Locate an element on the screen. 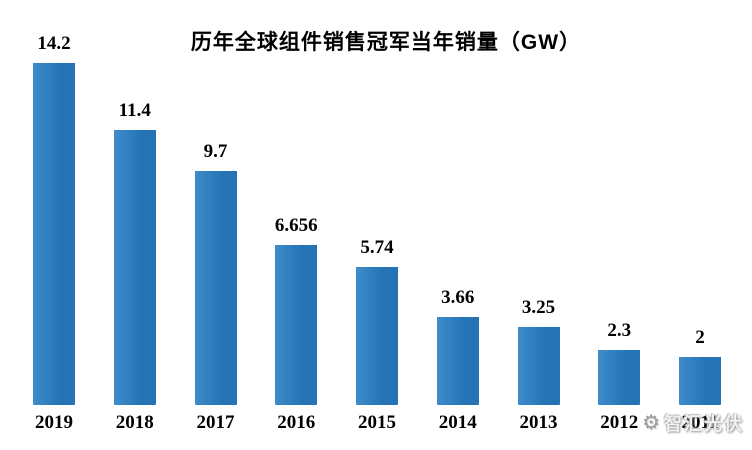  bar-value-label: 6.656 is located at coordinates (296, 225).